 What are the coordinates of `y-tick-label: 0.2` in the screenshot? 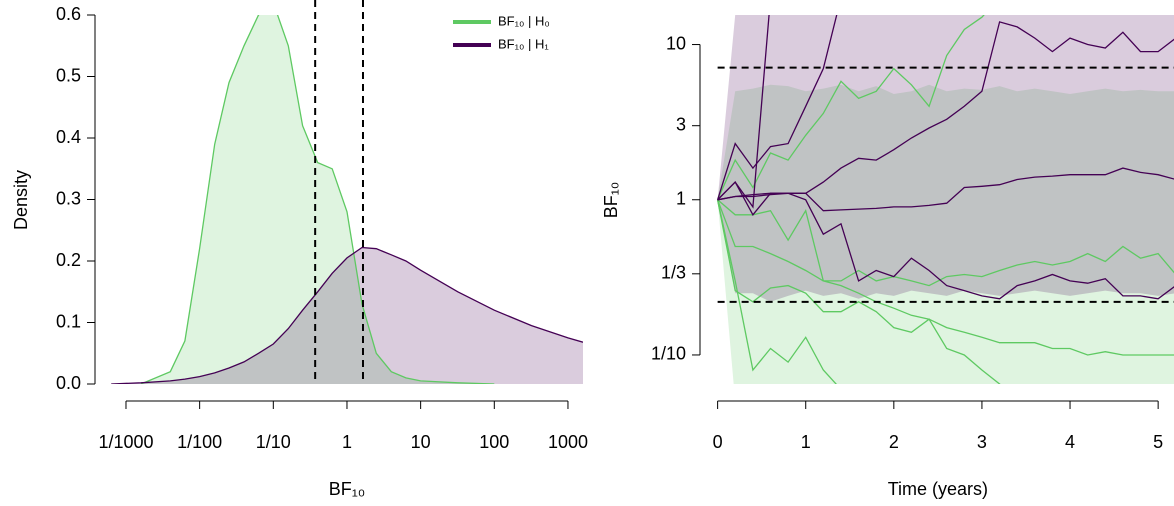 It's located at (68, 260).